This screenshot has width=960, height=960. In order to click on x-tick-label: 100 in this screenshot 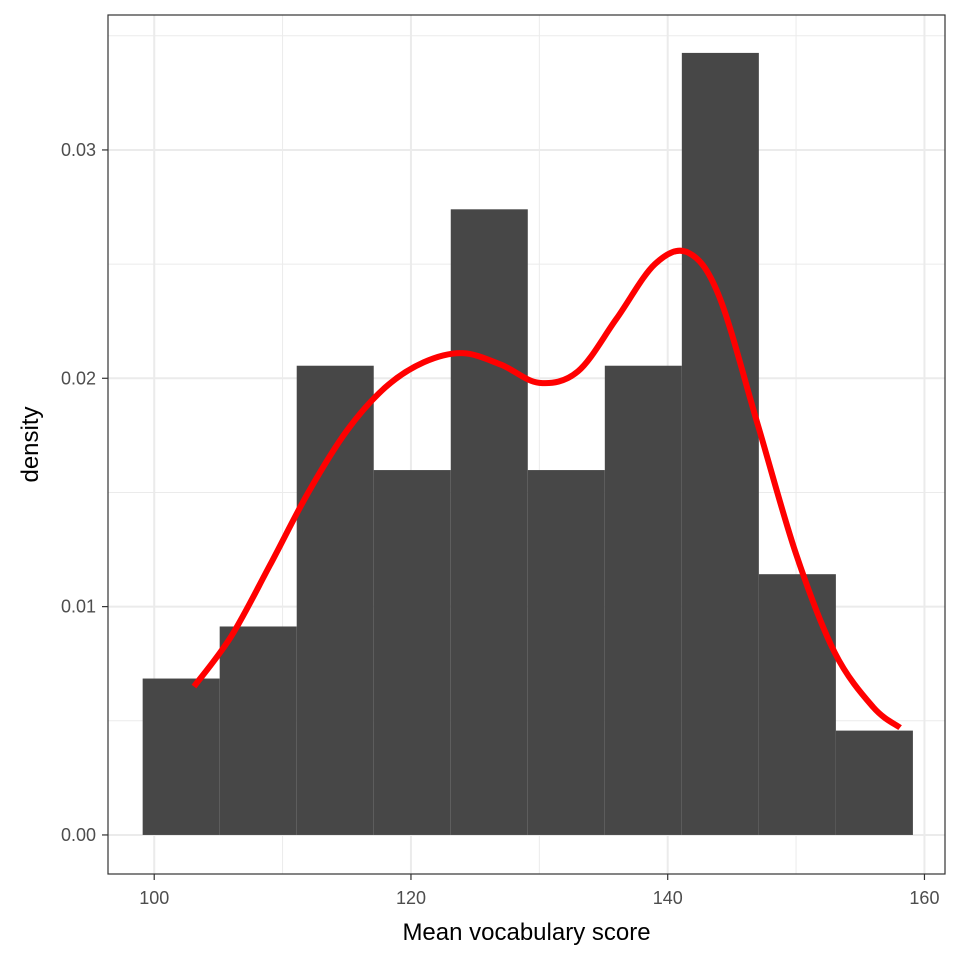, I will do `click(154, 898)`.